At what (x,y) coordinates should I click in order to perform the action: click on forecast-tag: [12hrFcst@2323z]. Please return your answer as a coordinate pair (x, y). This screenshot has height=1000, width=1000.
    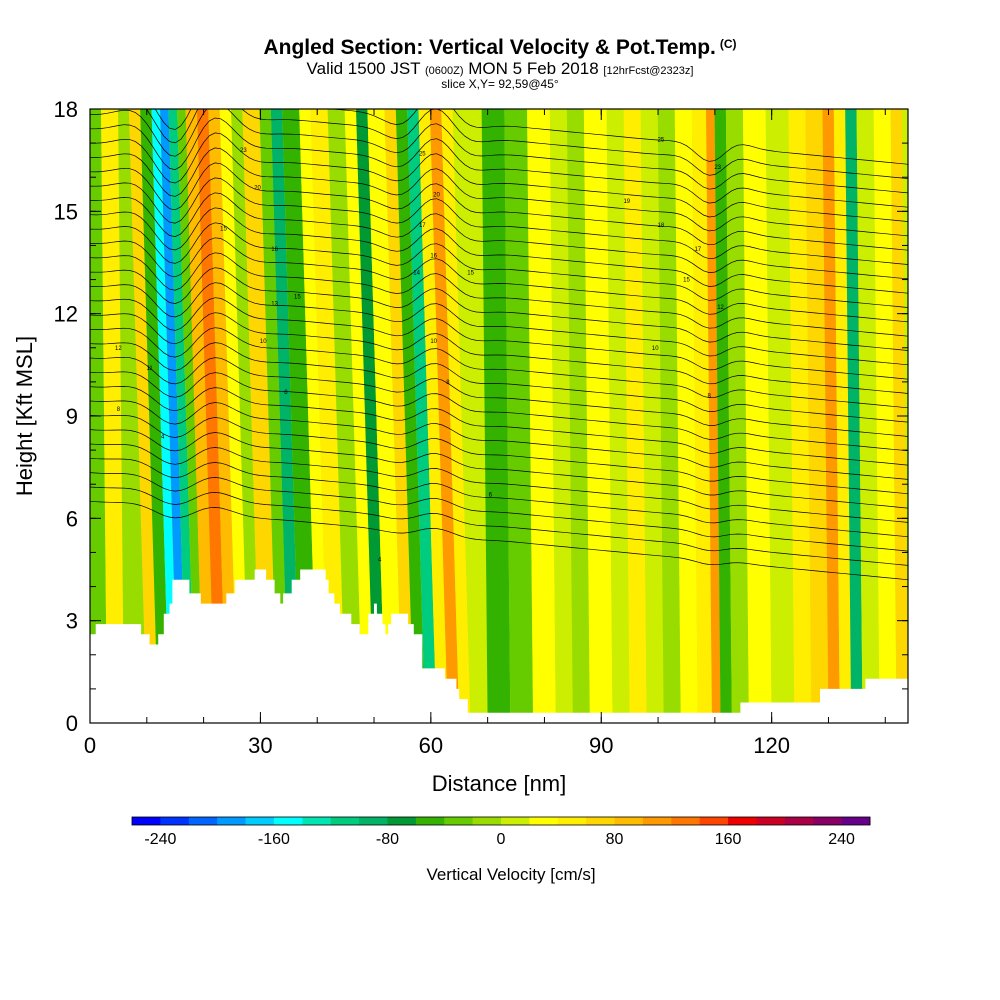
    Looking at the image, I should click on (648, 71).